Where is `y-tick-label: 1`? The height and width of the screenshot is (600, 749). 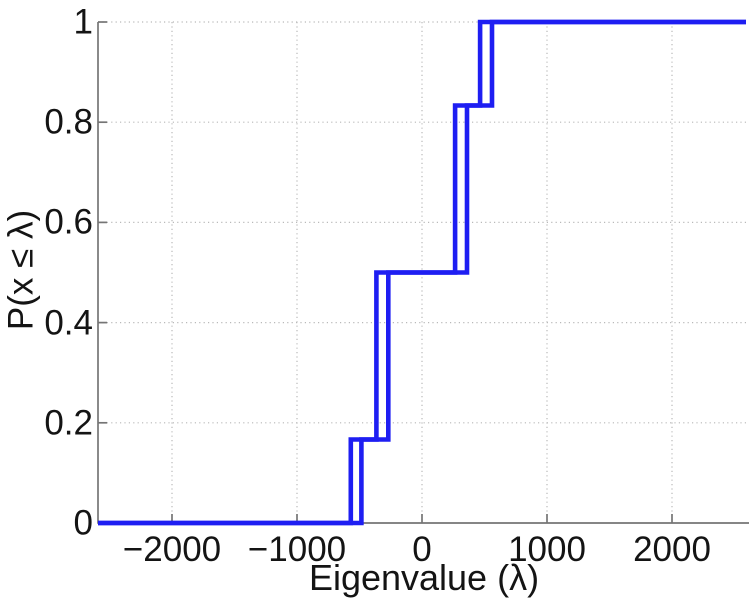 y-tick-label: 1 is located at coordinates (83, 22).